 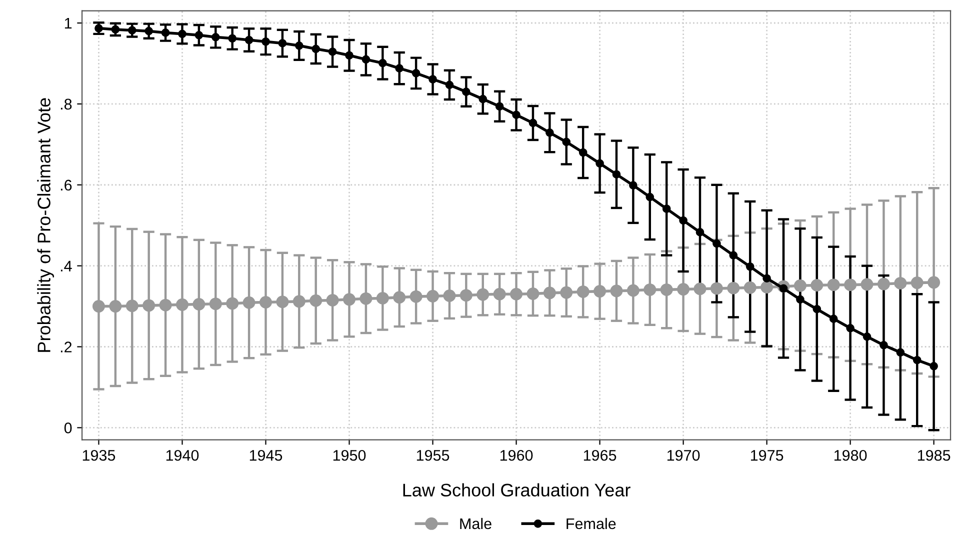 What do you see at coordinates (934, 455) in the screenshot?
I see `x-tick-label: 1985` at bounding box center [934, 455].